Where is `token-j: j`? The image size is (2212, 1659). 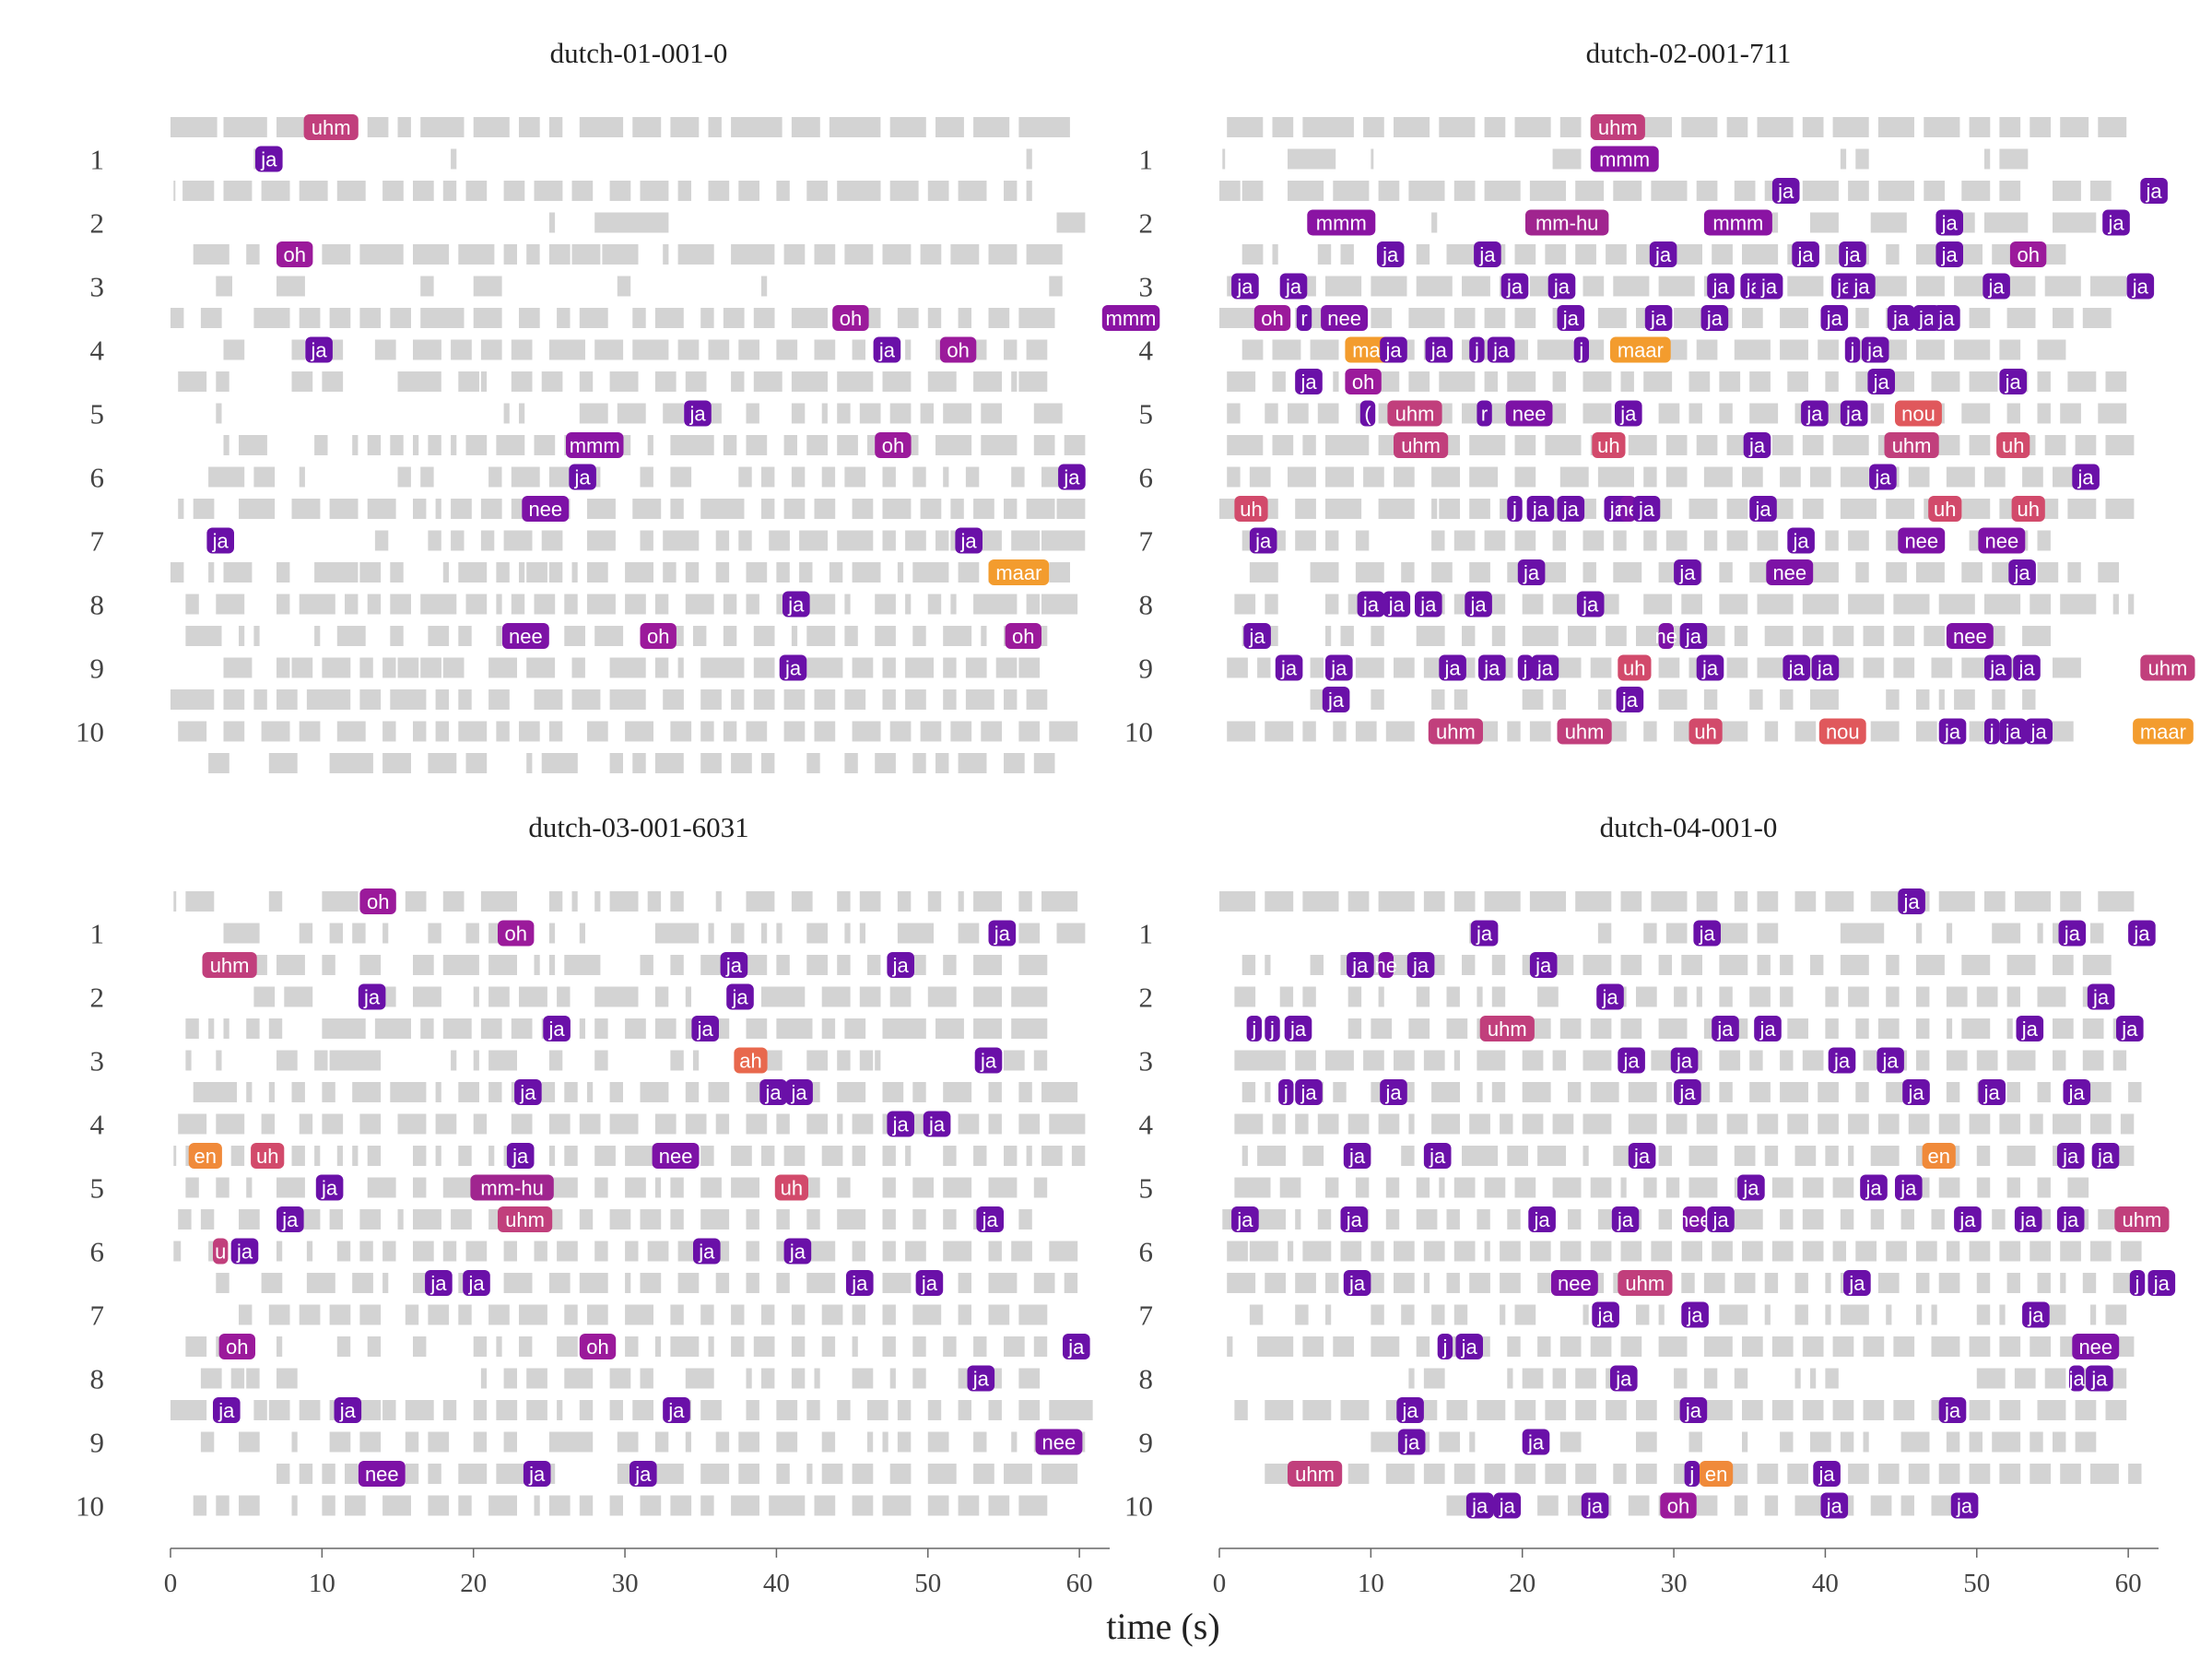
token-j: j is located at coordinates (1692, 1474).